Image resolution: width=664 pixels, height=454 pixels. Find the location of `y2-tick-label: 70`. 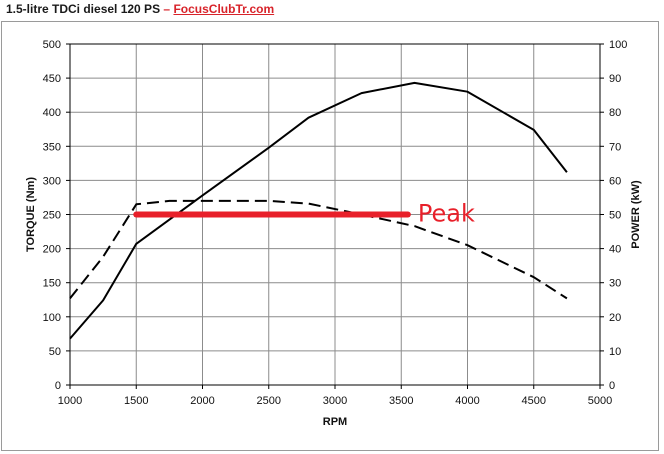

y2-tick-label: 70 is located at coordinates (615, 147).